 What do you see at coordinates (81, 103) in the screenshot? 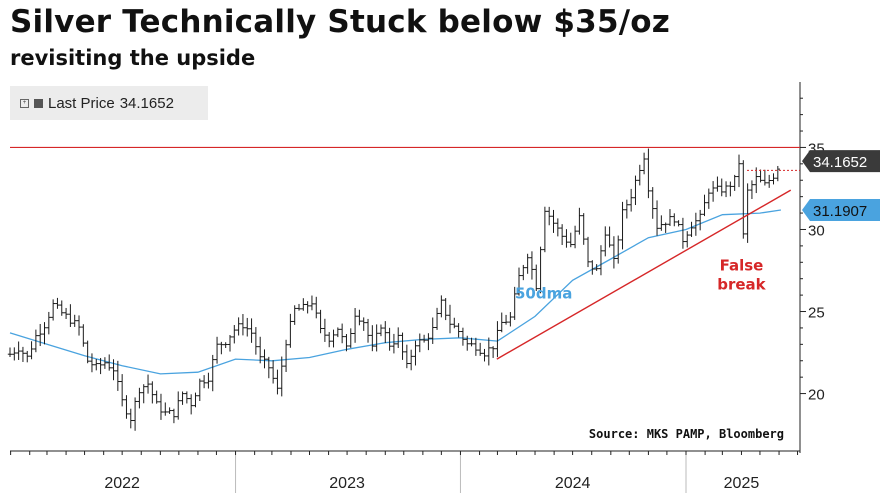
I see `legend-label: Last Price` at bounding box center [81, 103].